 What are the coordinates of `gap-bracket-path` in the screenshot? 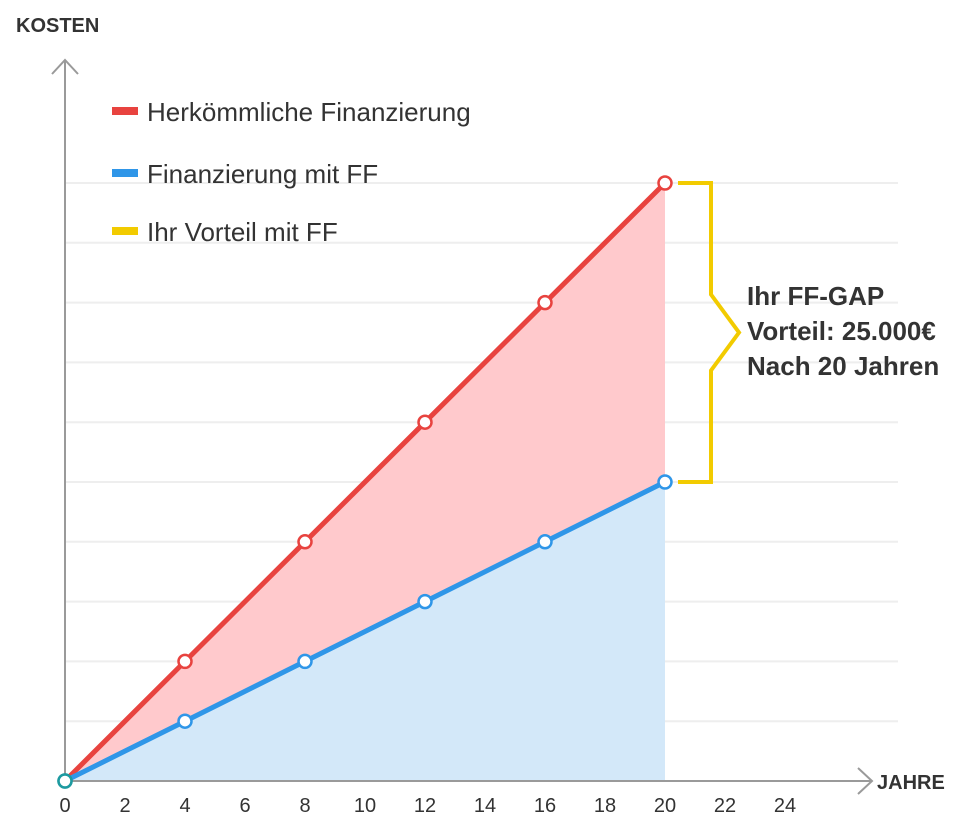 It's located at (710, 332).